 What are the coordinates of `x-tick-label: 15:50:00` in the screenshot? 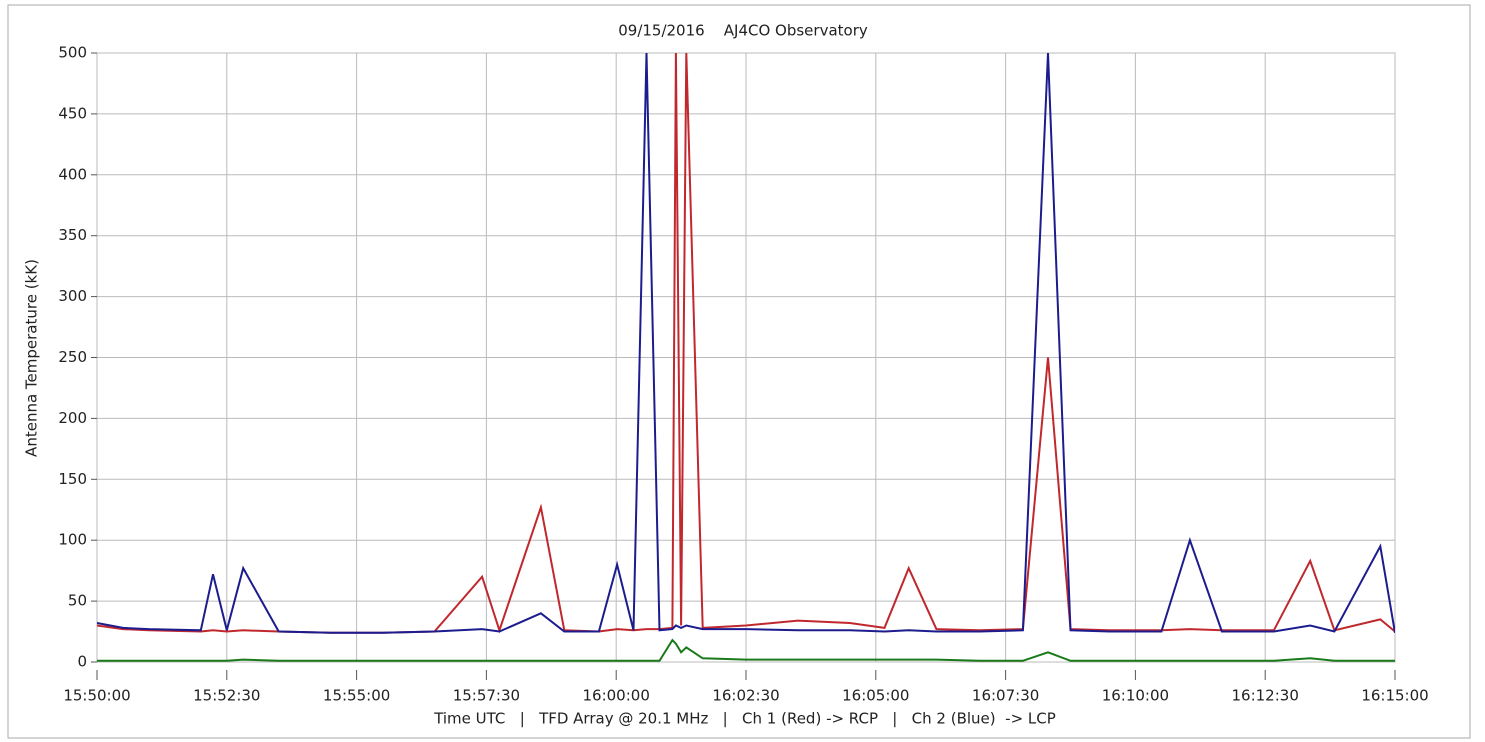 It's located at (96, 696).